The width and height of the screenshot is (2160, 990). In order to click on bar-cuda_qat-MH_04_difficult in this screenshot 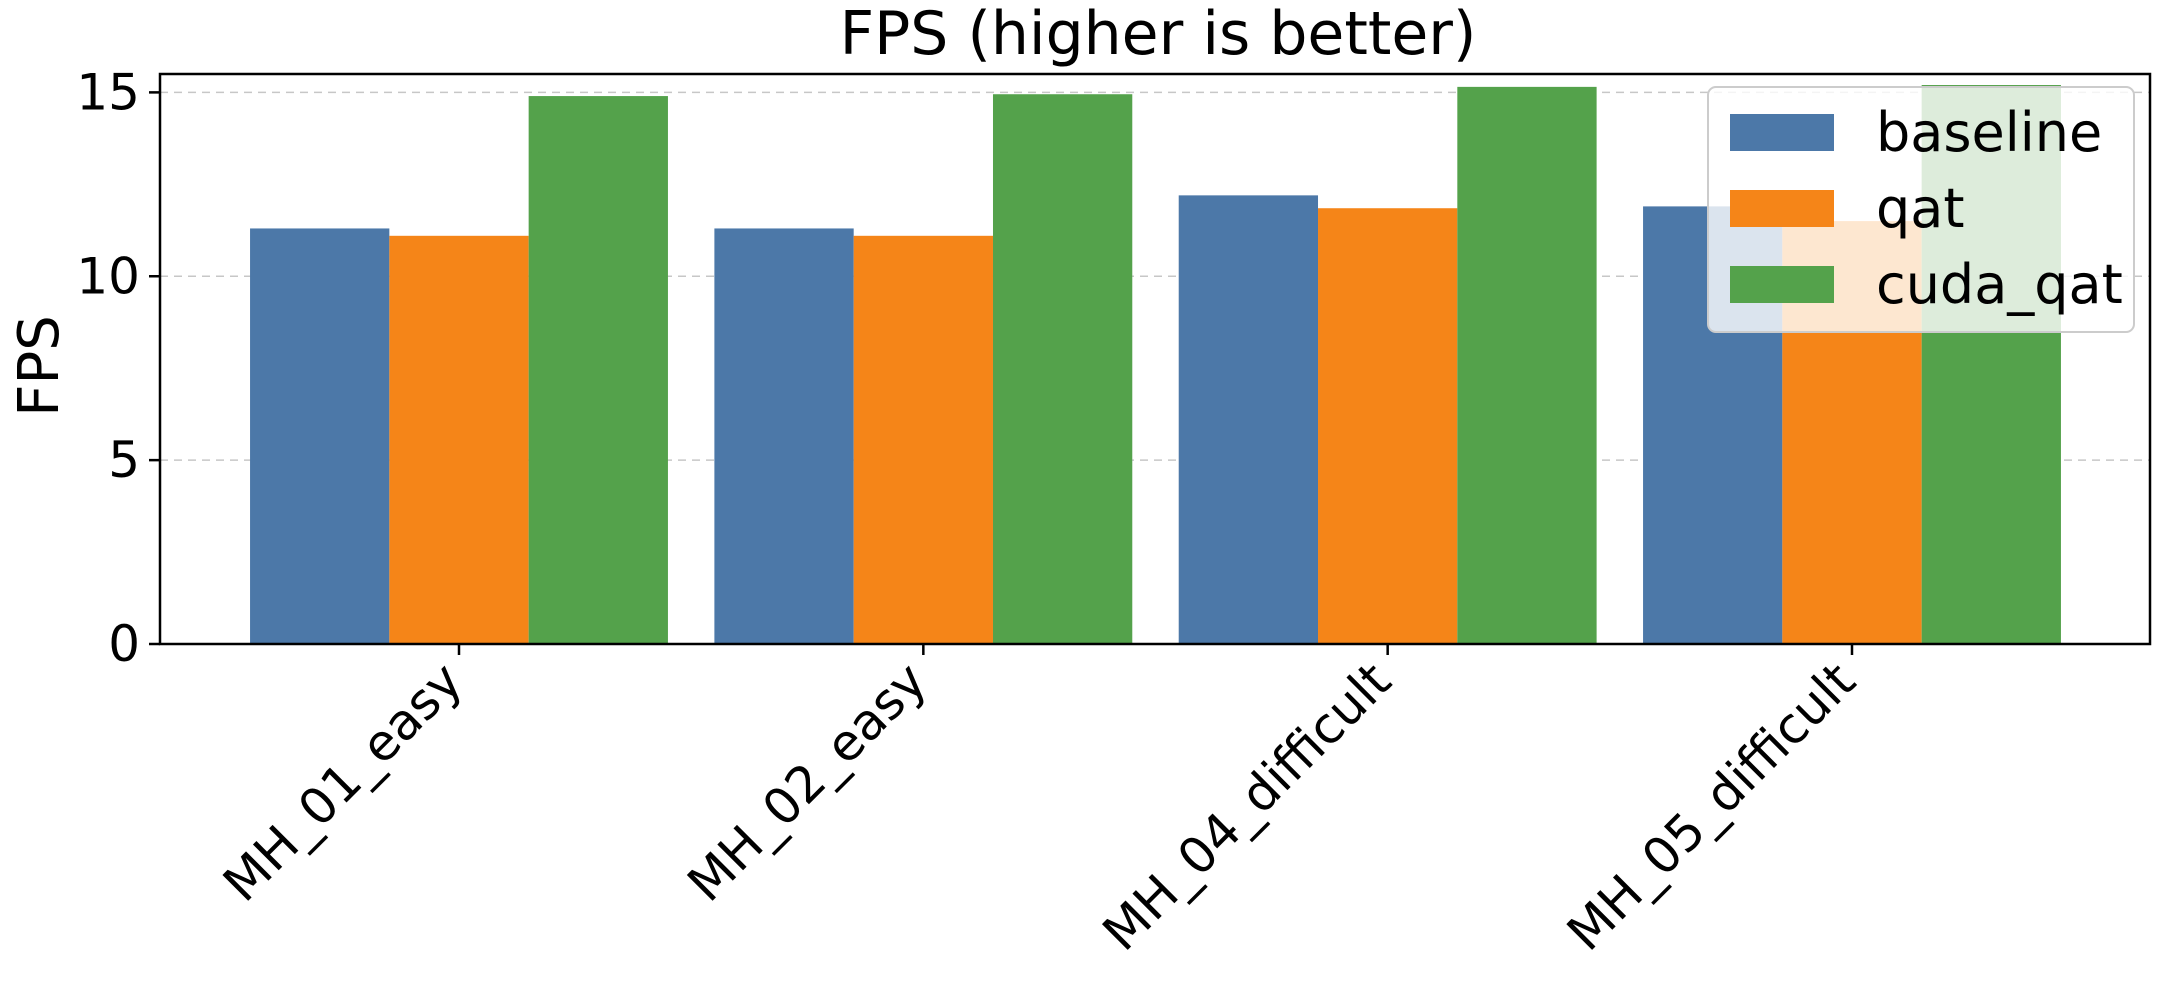, I will do `click(1527, 365)`.